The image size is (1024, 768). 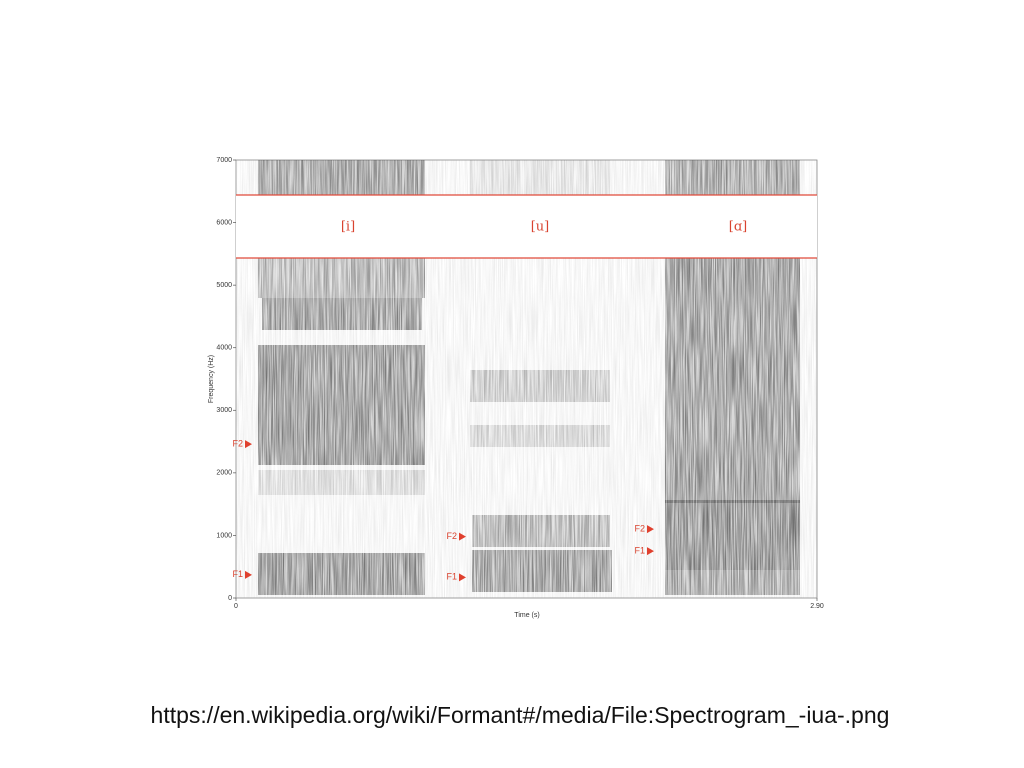 What do you see at coordinates (224, 348) in the screenshot?
I see `y-tick-label: 4000` at bounding box center [224, 348].